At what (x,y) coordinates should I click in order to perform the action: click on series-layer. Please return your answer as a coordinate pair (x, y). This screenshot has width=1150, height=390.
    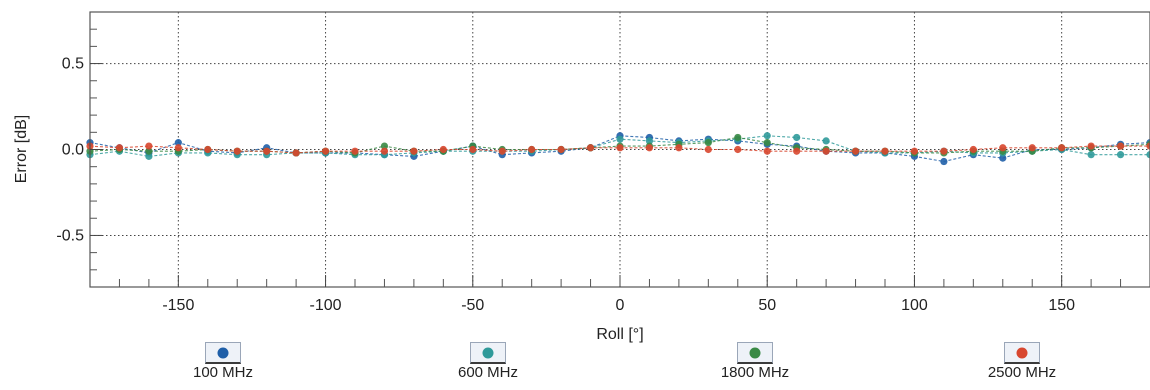
    Looking at the image, I should click on (618, 149).